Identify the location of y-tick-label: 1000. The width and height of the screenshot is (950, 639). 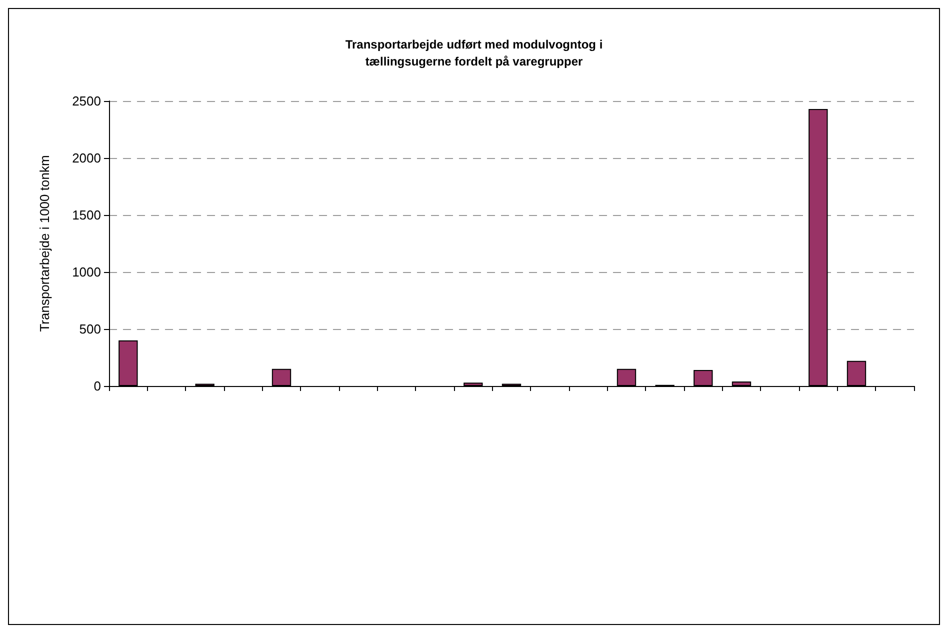
(86, 272).